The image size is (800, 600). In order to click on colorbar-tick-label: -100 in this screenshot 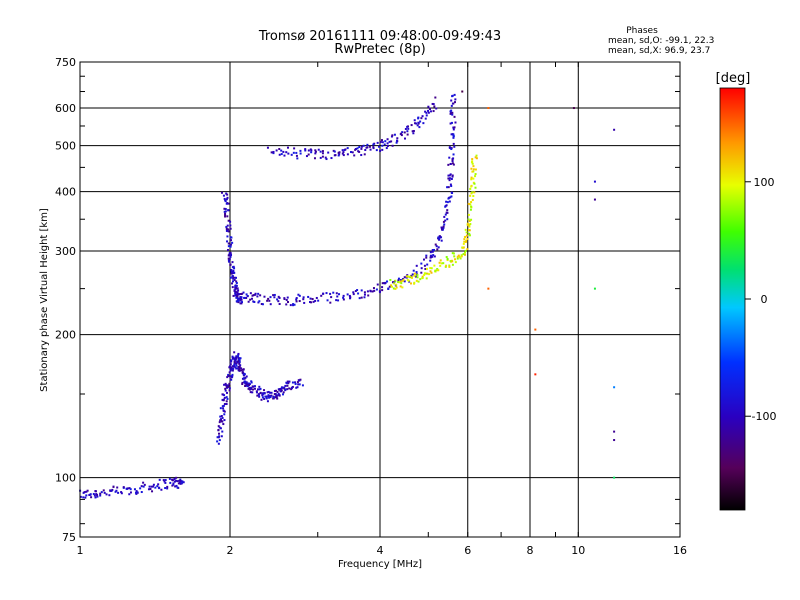, I will do `click(764, 416)`.